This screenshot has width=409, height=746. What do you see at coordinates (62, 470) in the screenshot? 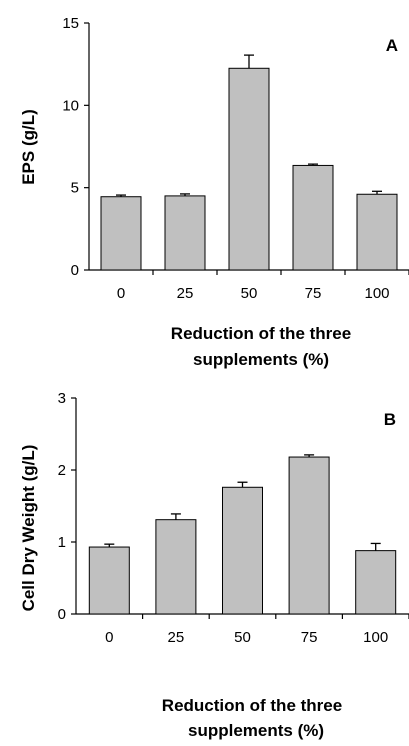
I see `y-tick-label: 2` at bounding box center [62, 470].